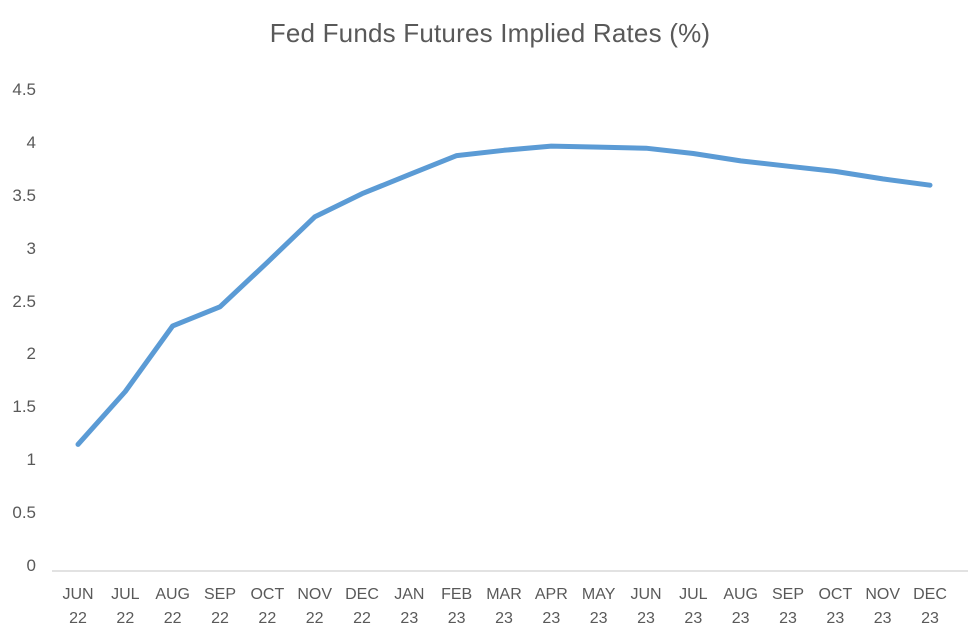 This screenshot has height=641, width=980. Describe the element at coordinates (504, 594) in the screenshot. I see `x-tick-month: MAR` at that location.